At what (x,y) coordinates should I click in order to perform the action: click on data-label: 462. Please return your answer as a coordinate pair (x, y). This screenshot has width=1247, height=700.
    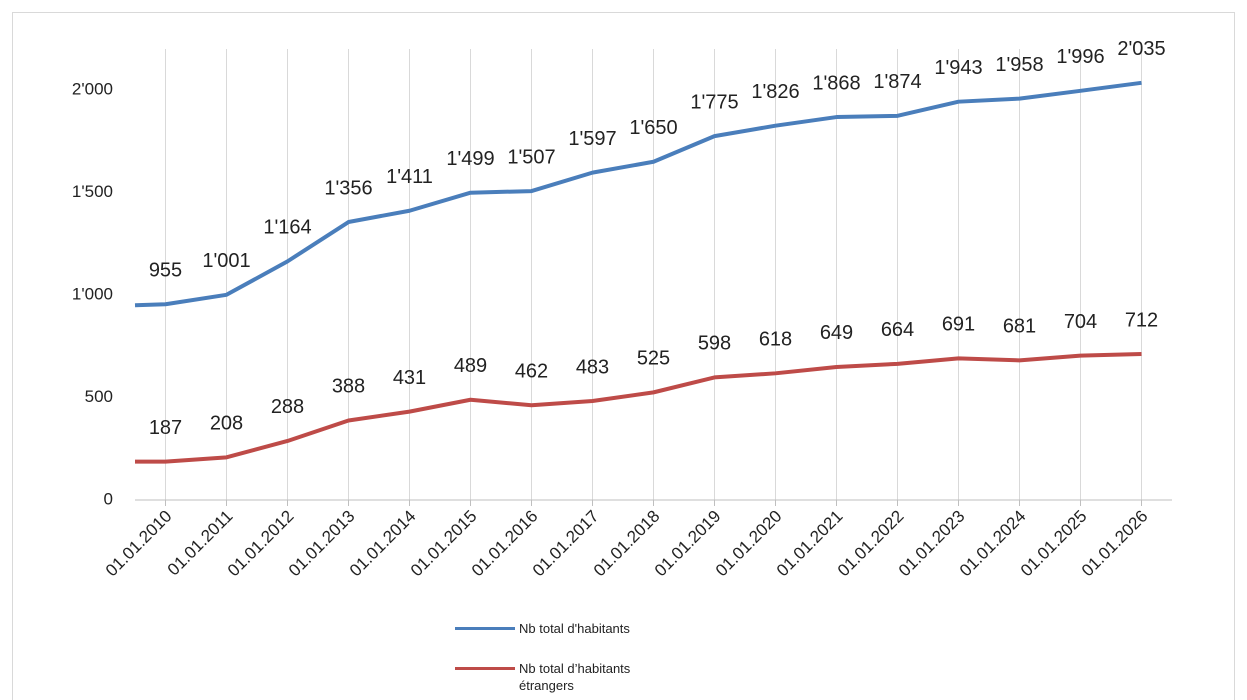
    Looking at the image, I should click on (531, 372).